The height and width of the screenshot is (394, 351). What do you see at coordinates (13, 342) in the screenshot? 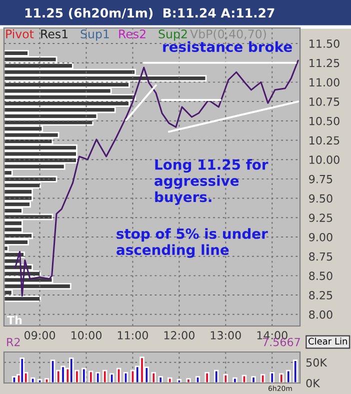
I see `text: R2` at bounding box center [13, 342].